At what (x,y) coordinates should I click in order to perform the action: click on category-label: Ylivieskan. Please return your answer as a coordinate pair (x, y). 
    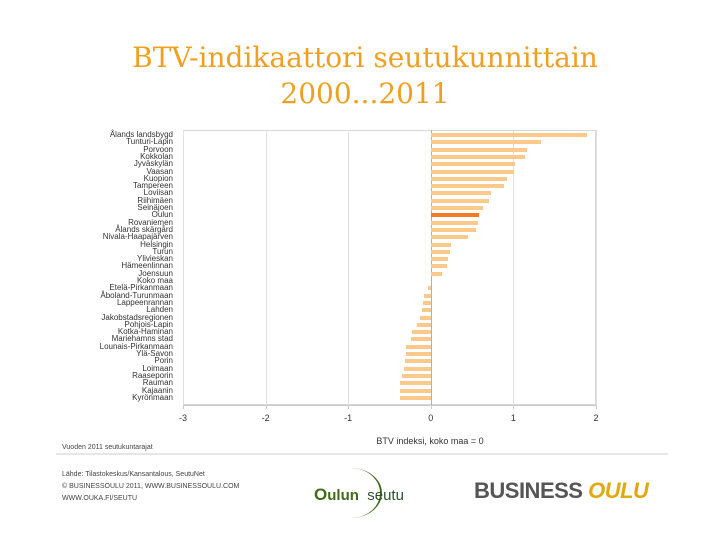
    Looking at the image, I should click on (154, 259).